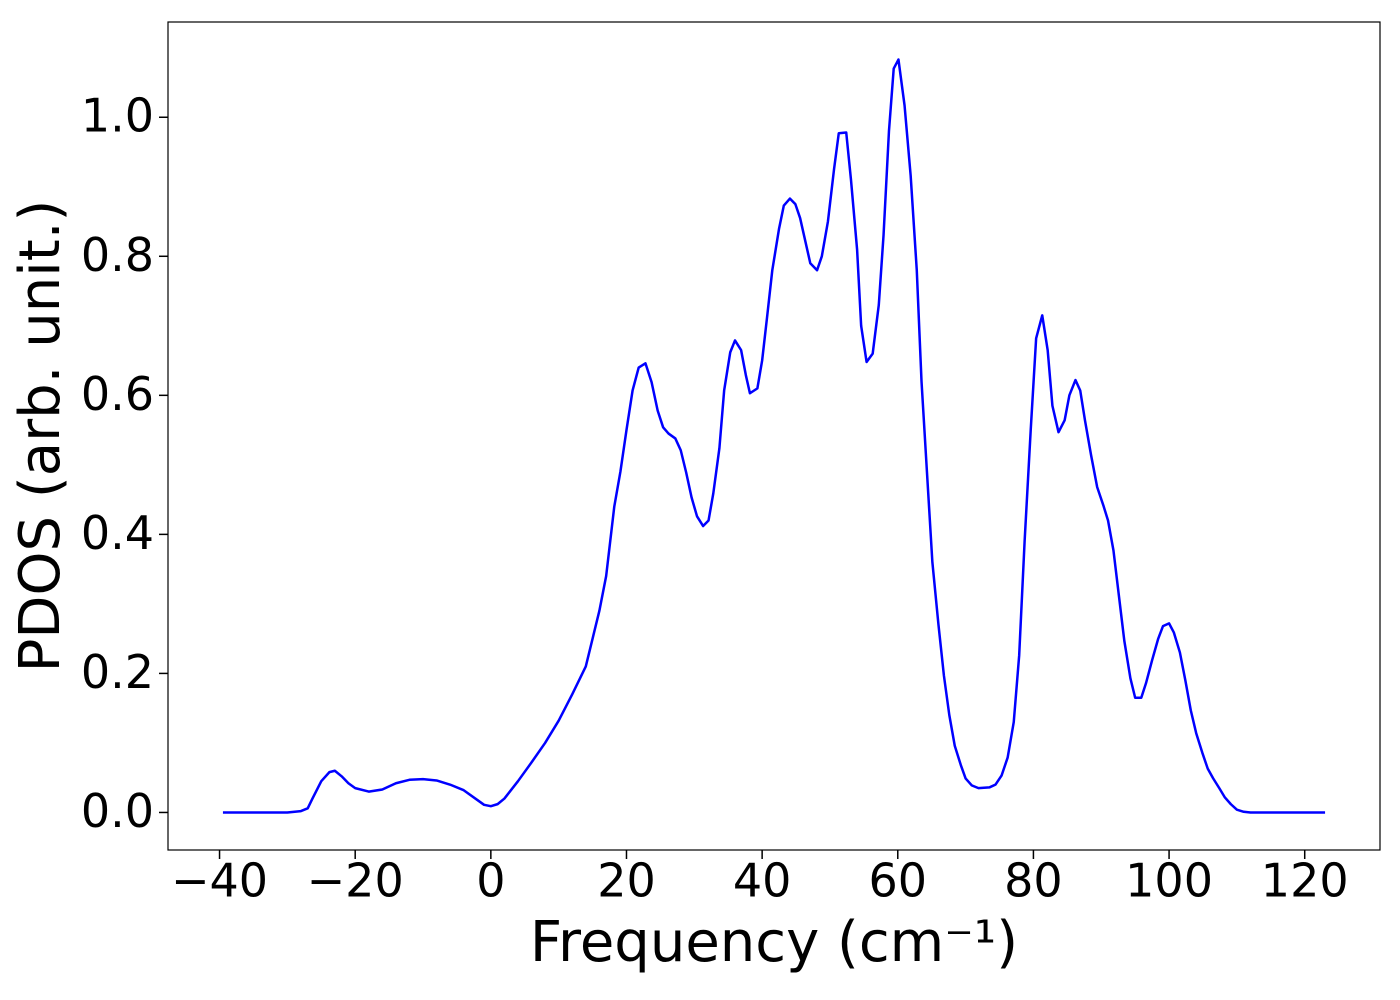 The height and width of the screenshot is (1000, 1400). Describe the element at coordinates (117, 533) in the screenshot. I see `y-tick-label: 0.4` at that location.